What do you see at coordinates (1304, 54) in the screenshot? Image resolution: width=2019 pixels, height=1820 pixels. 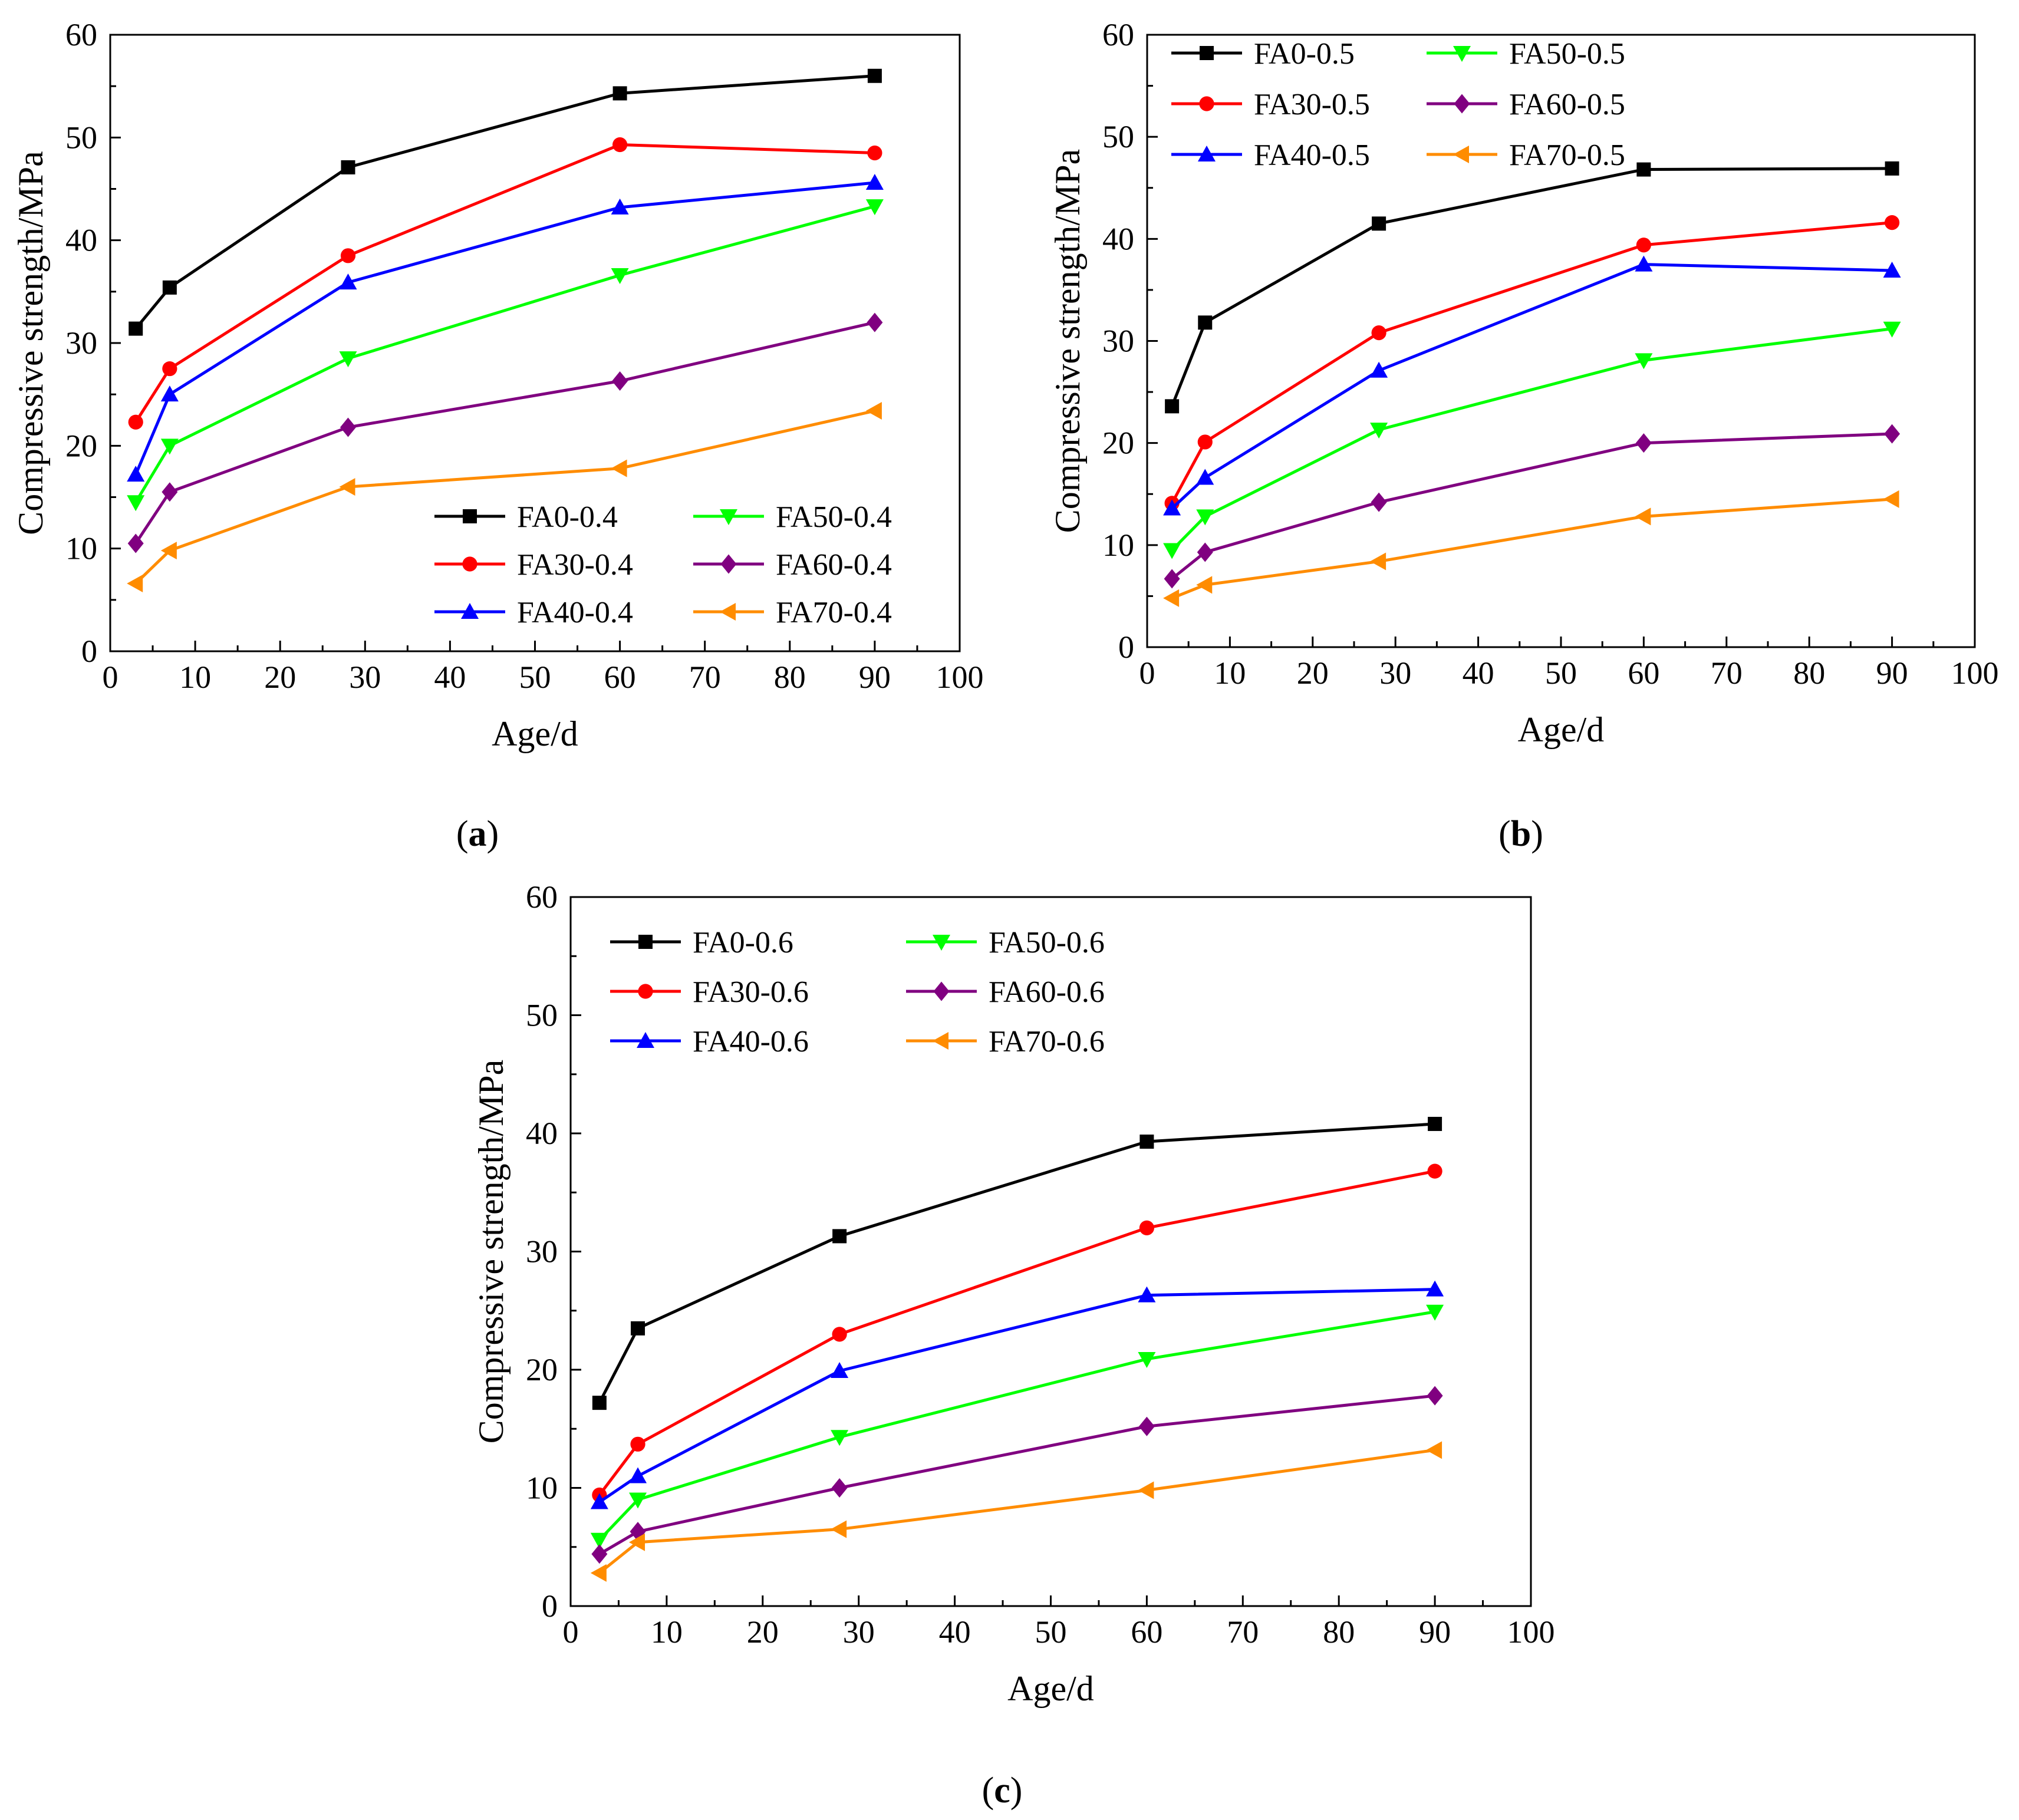 I see `legend-label: FA0-0.5` at bounding box center [1304, 54].